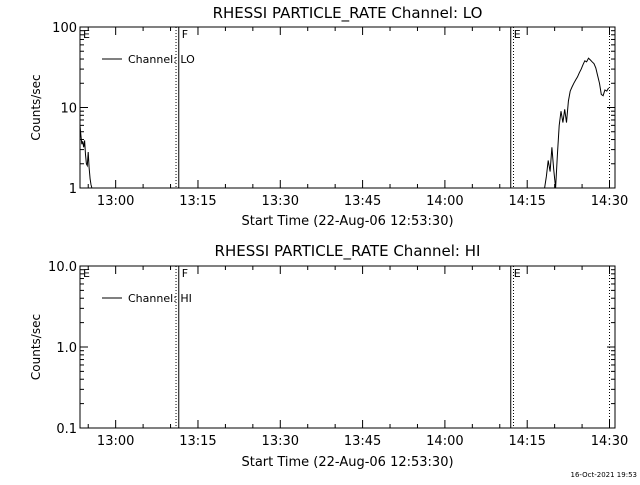  Describe the element at coordinates (604, 475) in the screenshot. I see `footer-timestamp: 16-Oct-2021 19:53` at that location.